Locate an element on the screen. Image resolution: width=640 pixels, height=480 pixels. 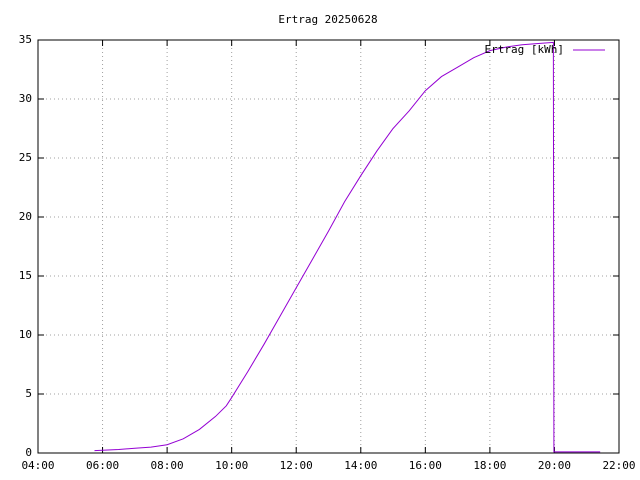
x-tick-label: 18:00 is located at coordinates (489, 465).